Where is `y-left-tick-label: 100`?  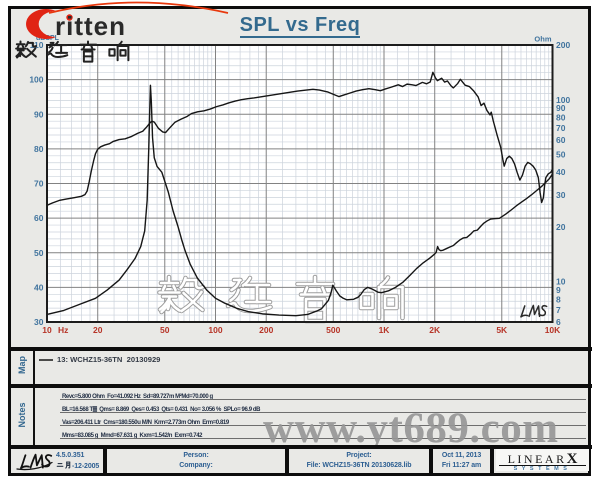
y-left-tick-label: 100 is located at coordinates (36, 80).